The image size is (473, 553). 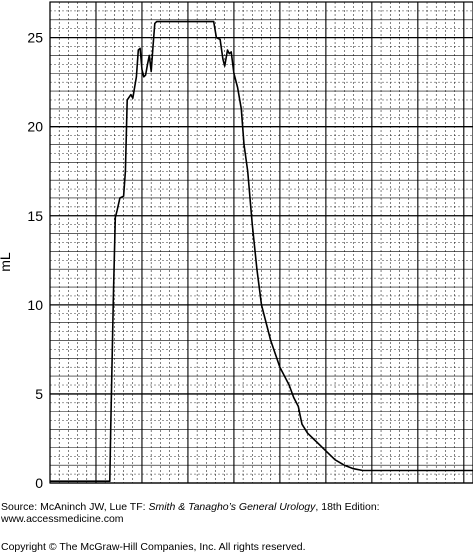 I want to click on y-tick-label: 0, so click(x=39, y=483).